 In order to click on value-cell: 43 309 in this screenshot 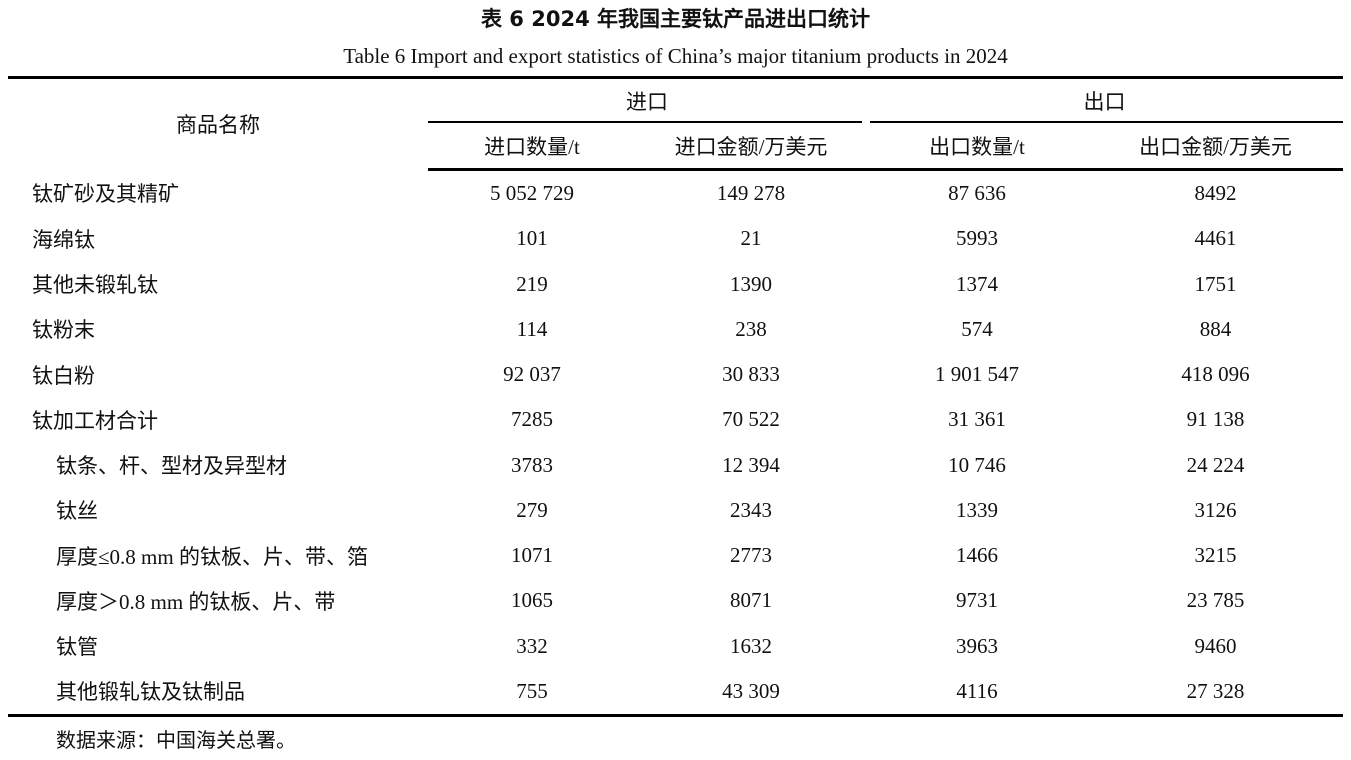, I will do `click(751, 692)`.